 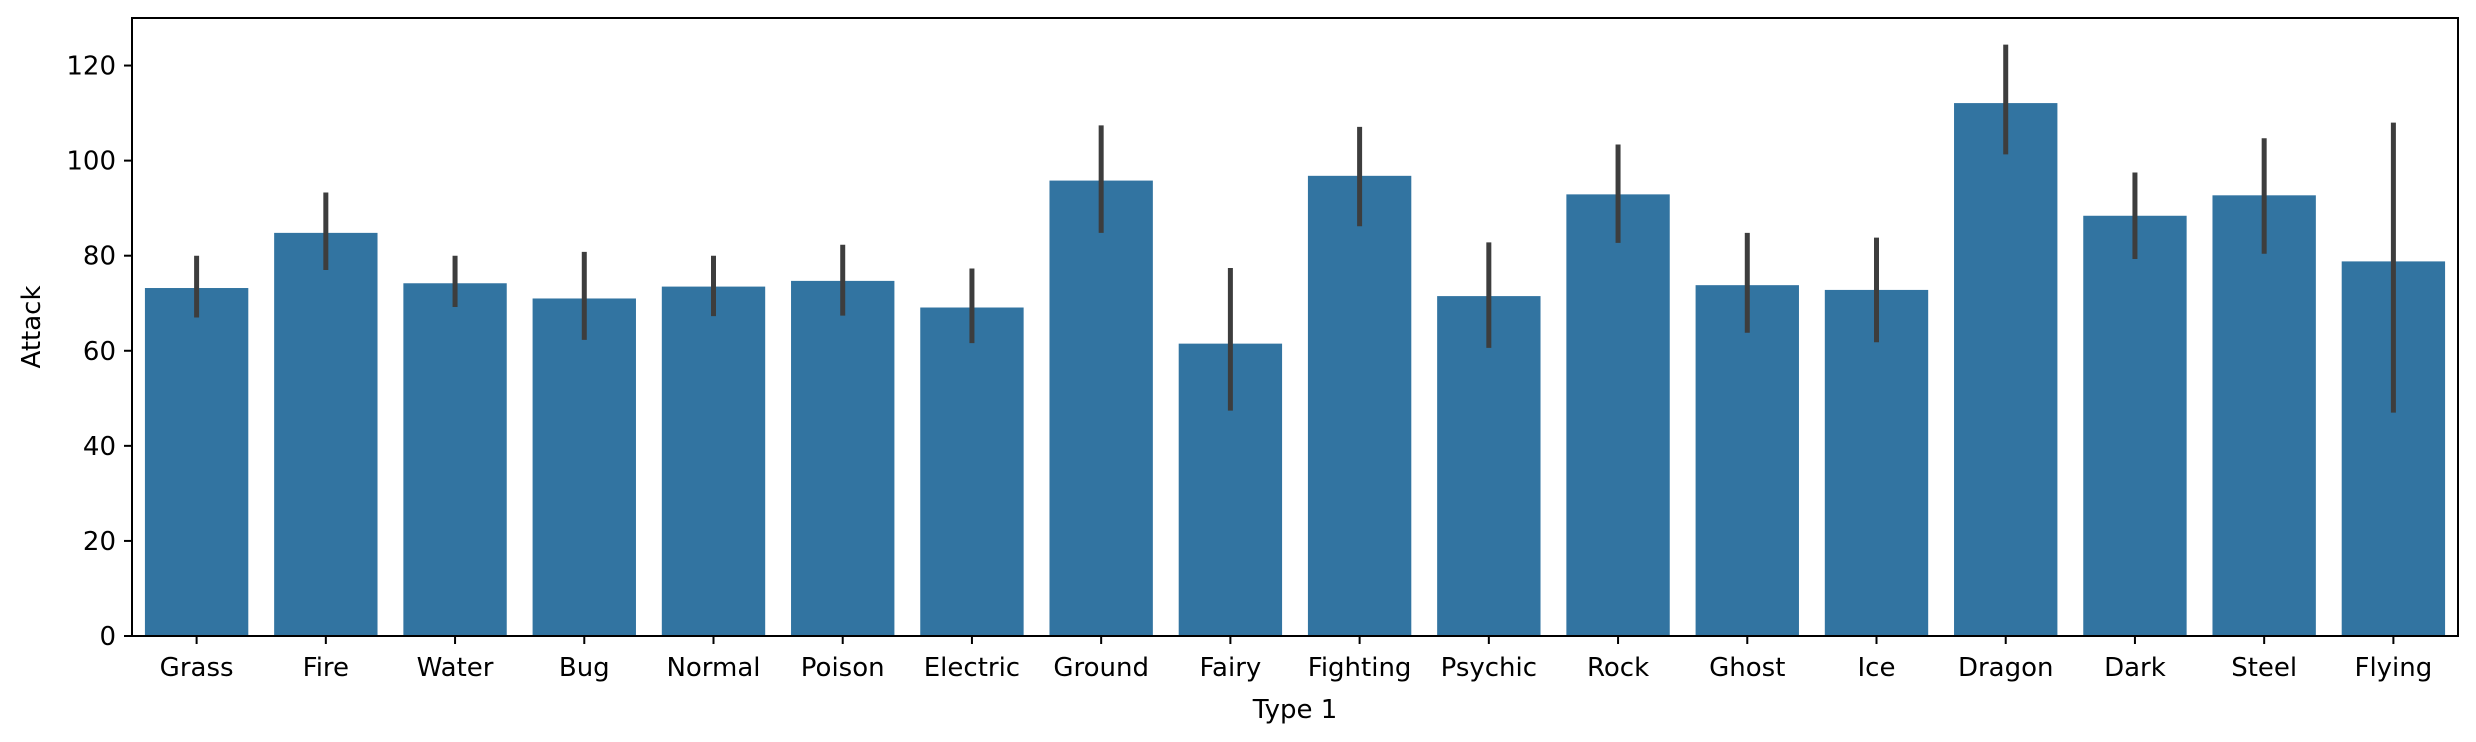 What do you see at coordinates (1618, 668) in the screenshot?
I see `x-tick-label-rock: Rock` at bounding box center [1618, 668].